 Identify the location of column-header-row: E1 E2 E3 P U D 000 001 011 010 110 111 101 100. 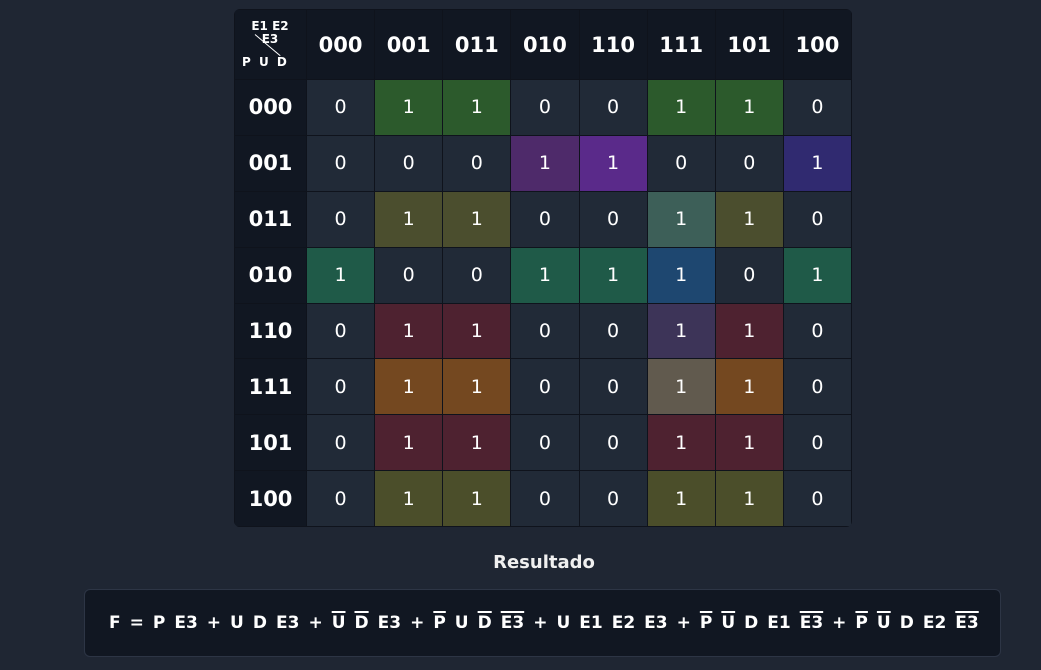
(543, 44).